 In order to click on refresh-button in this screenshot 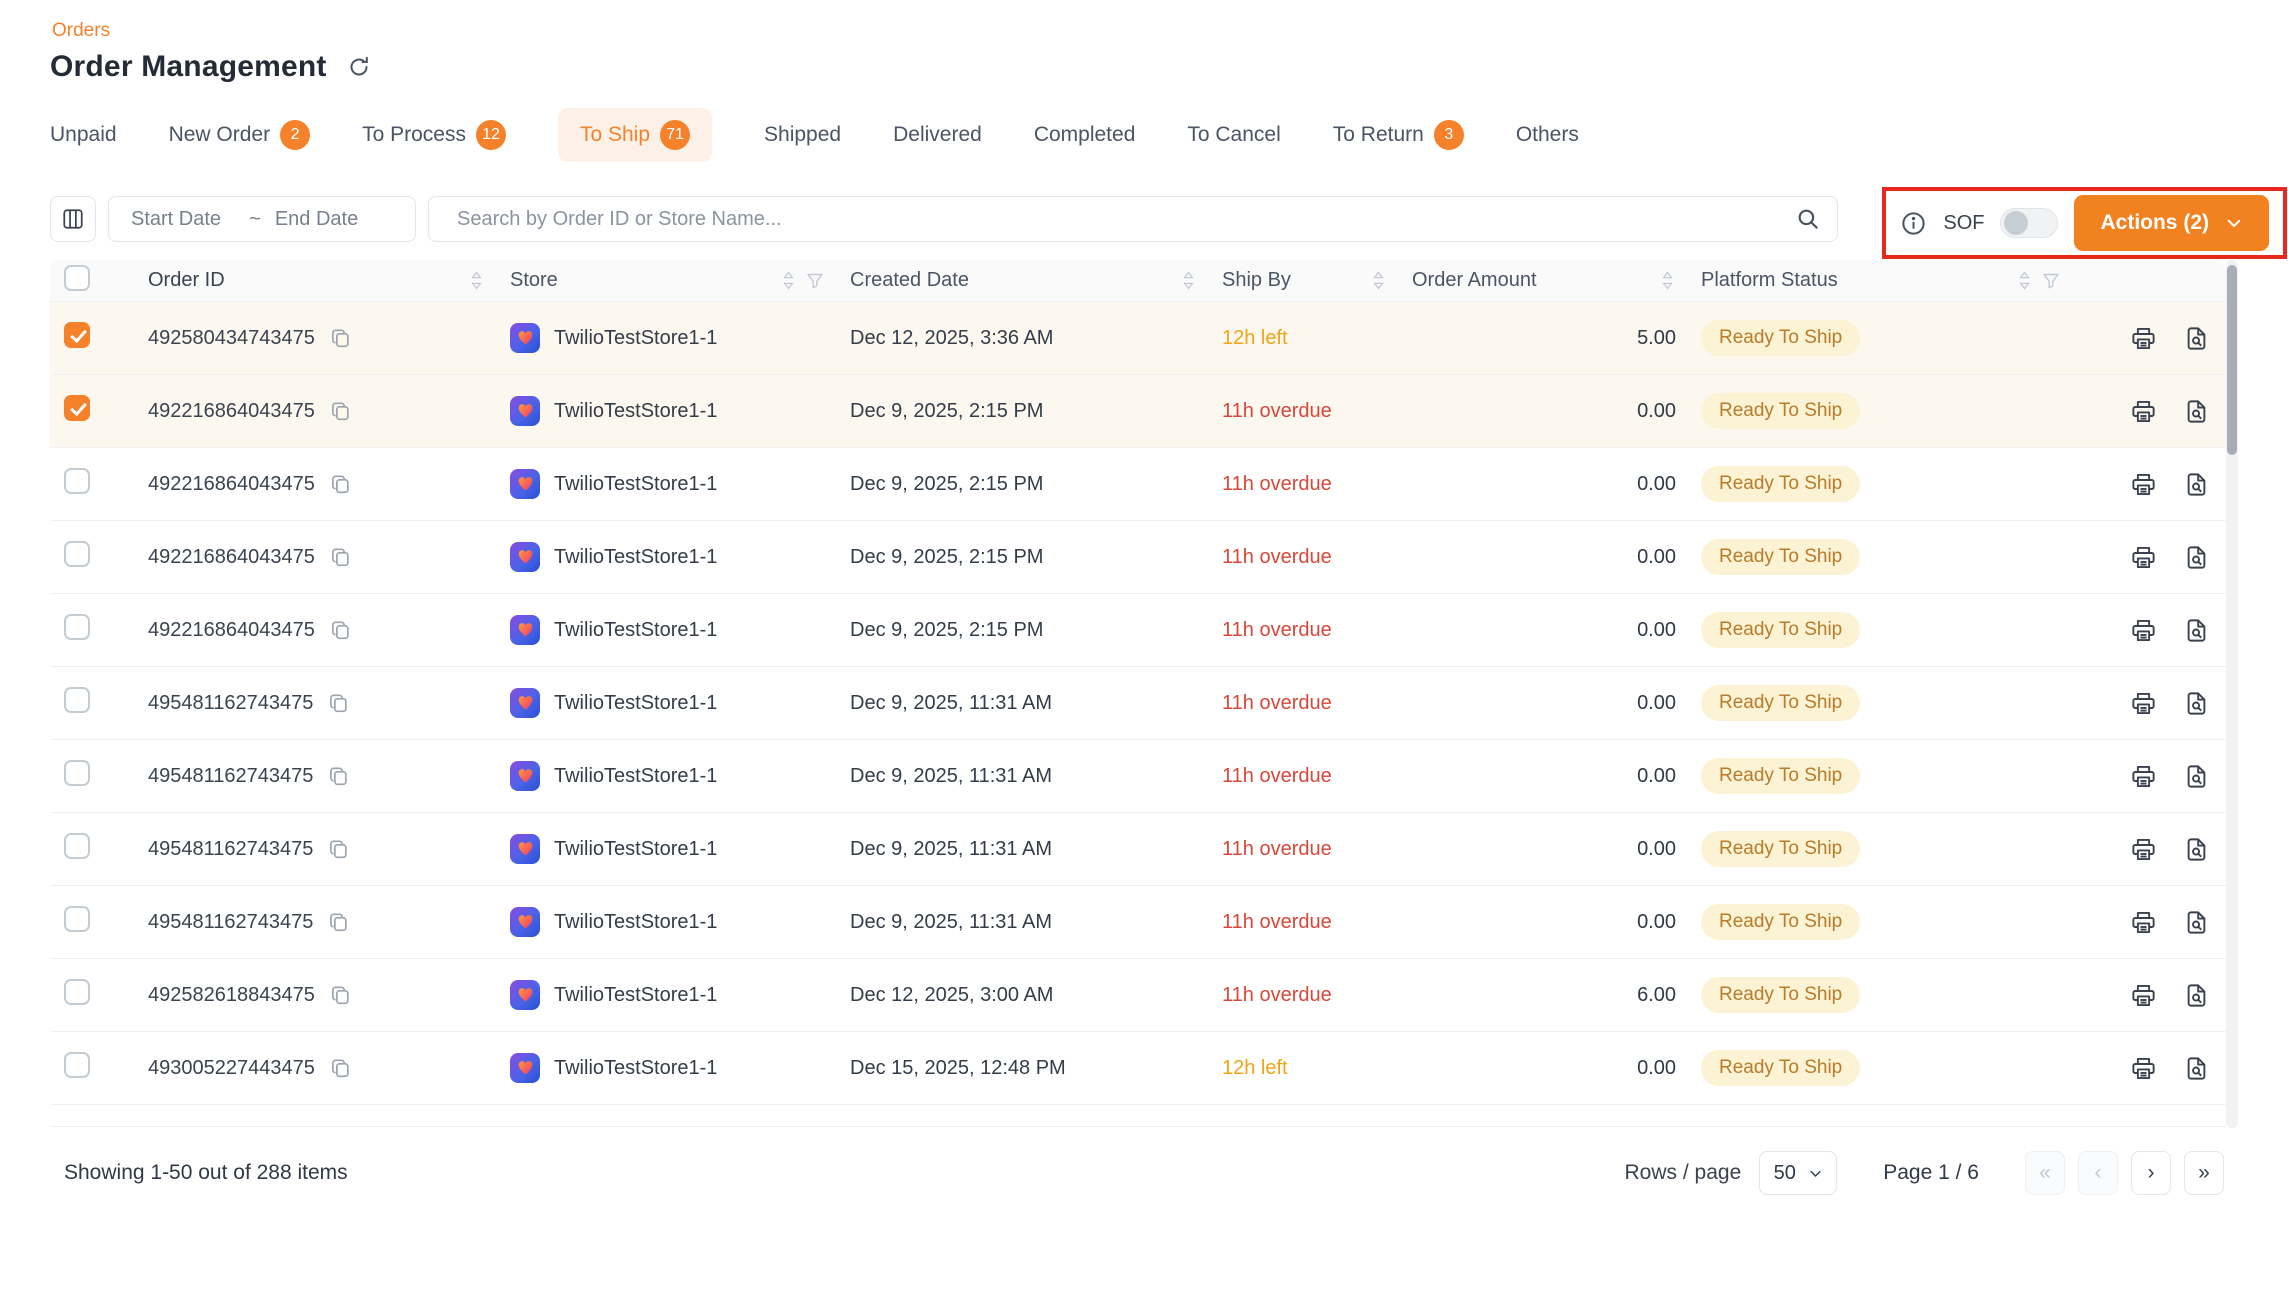, I will do `click(359, 67)`.